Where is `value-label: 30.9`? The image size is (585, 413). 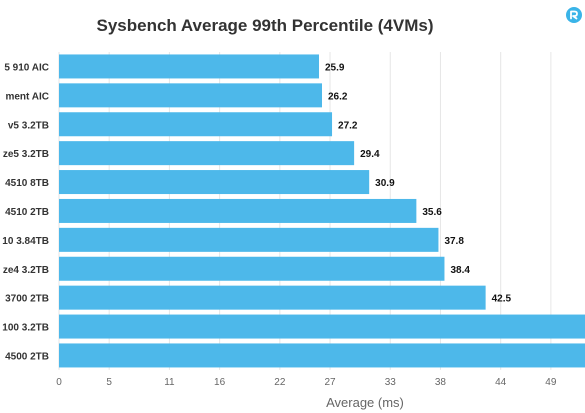 value-label: 30.9 is located at coordinates (385, 183).